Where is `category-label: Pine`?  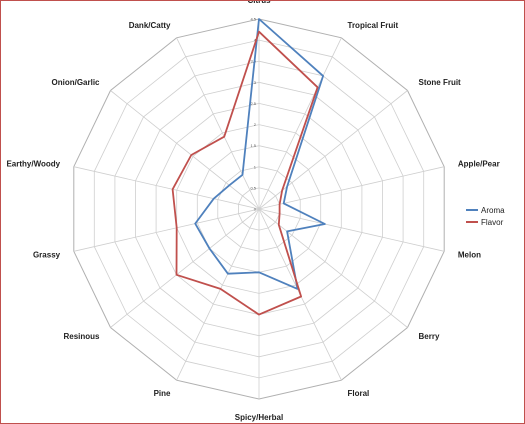 category-label: Pine is located at coordinates (162, 393).